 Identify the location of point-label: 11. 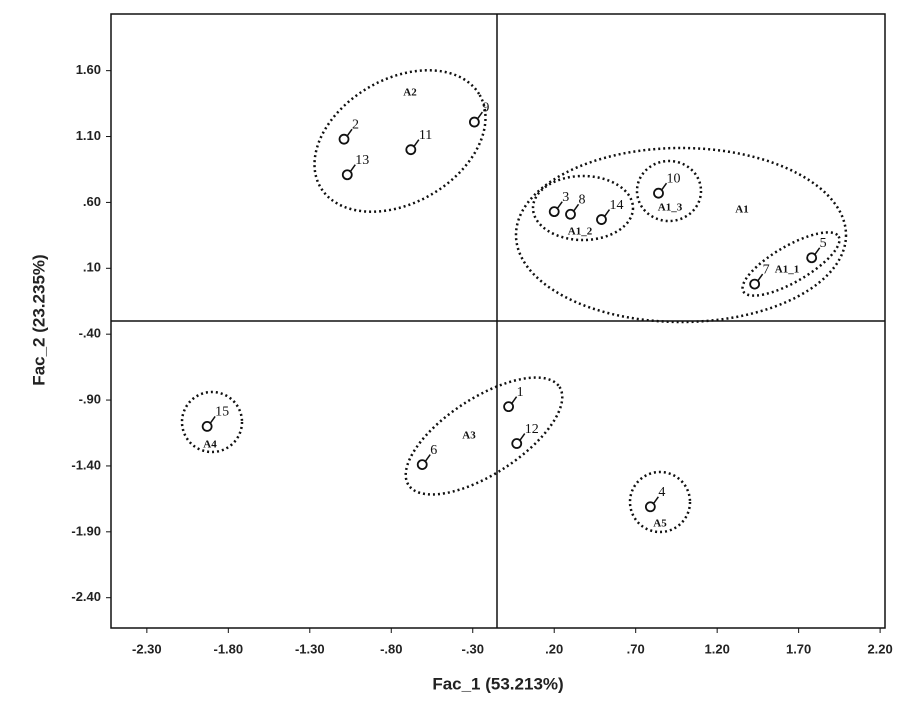
(425, 135).